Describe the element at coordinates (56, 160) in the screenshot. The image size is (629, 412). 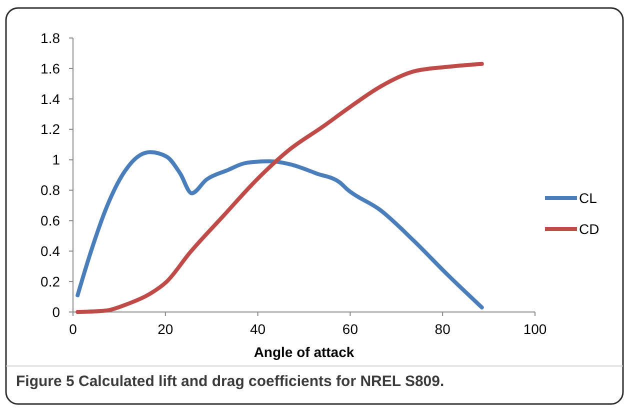
I see `y-tick-label: 1` at that location.